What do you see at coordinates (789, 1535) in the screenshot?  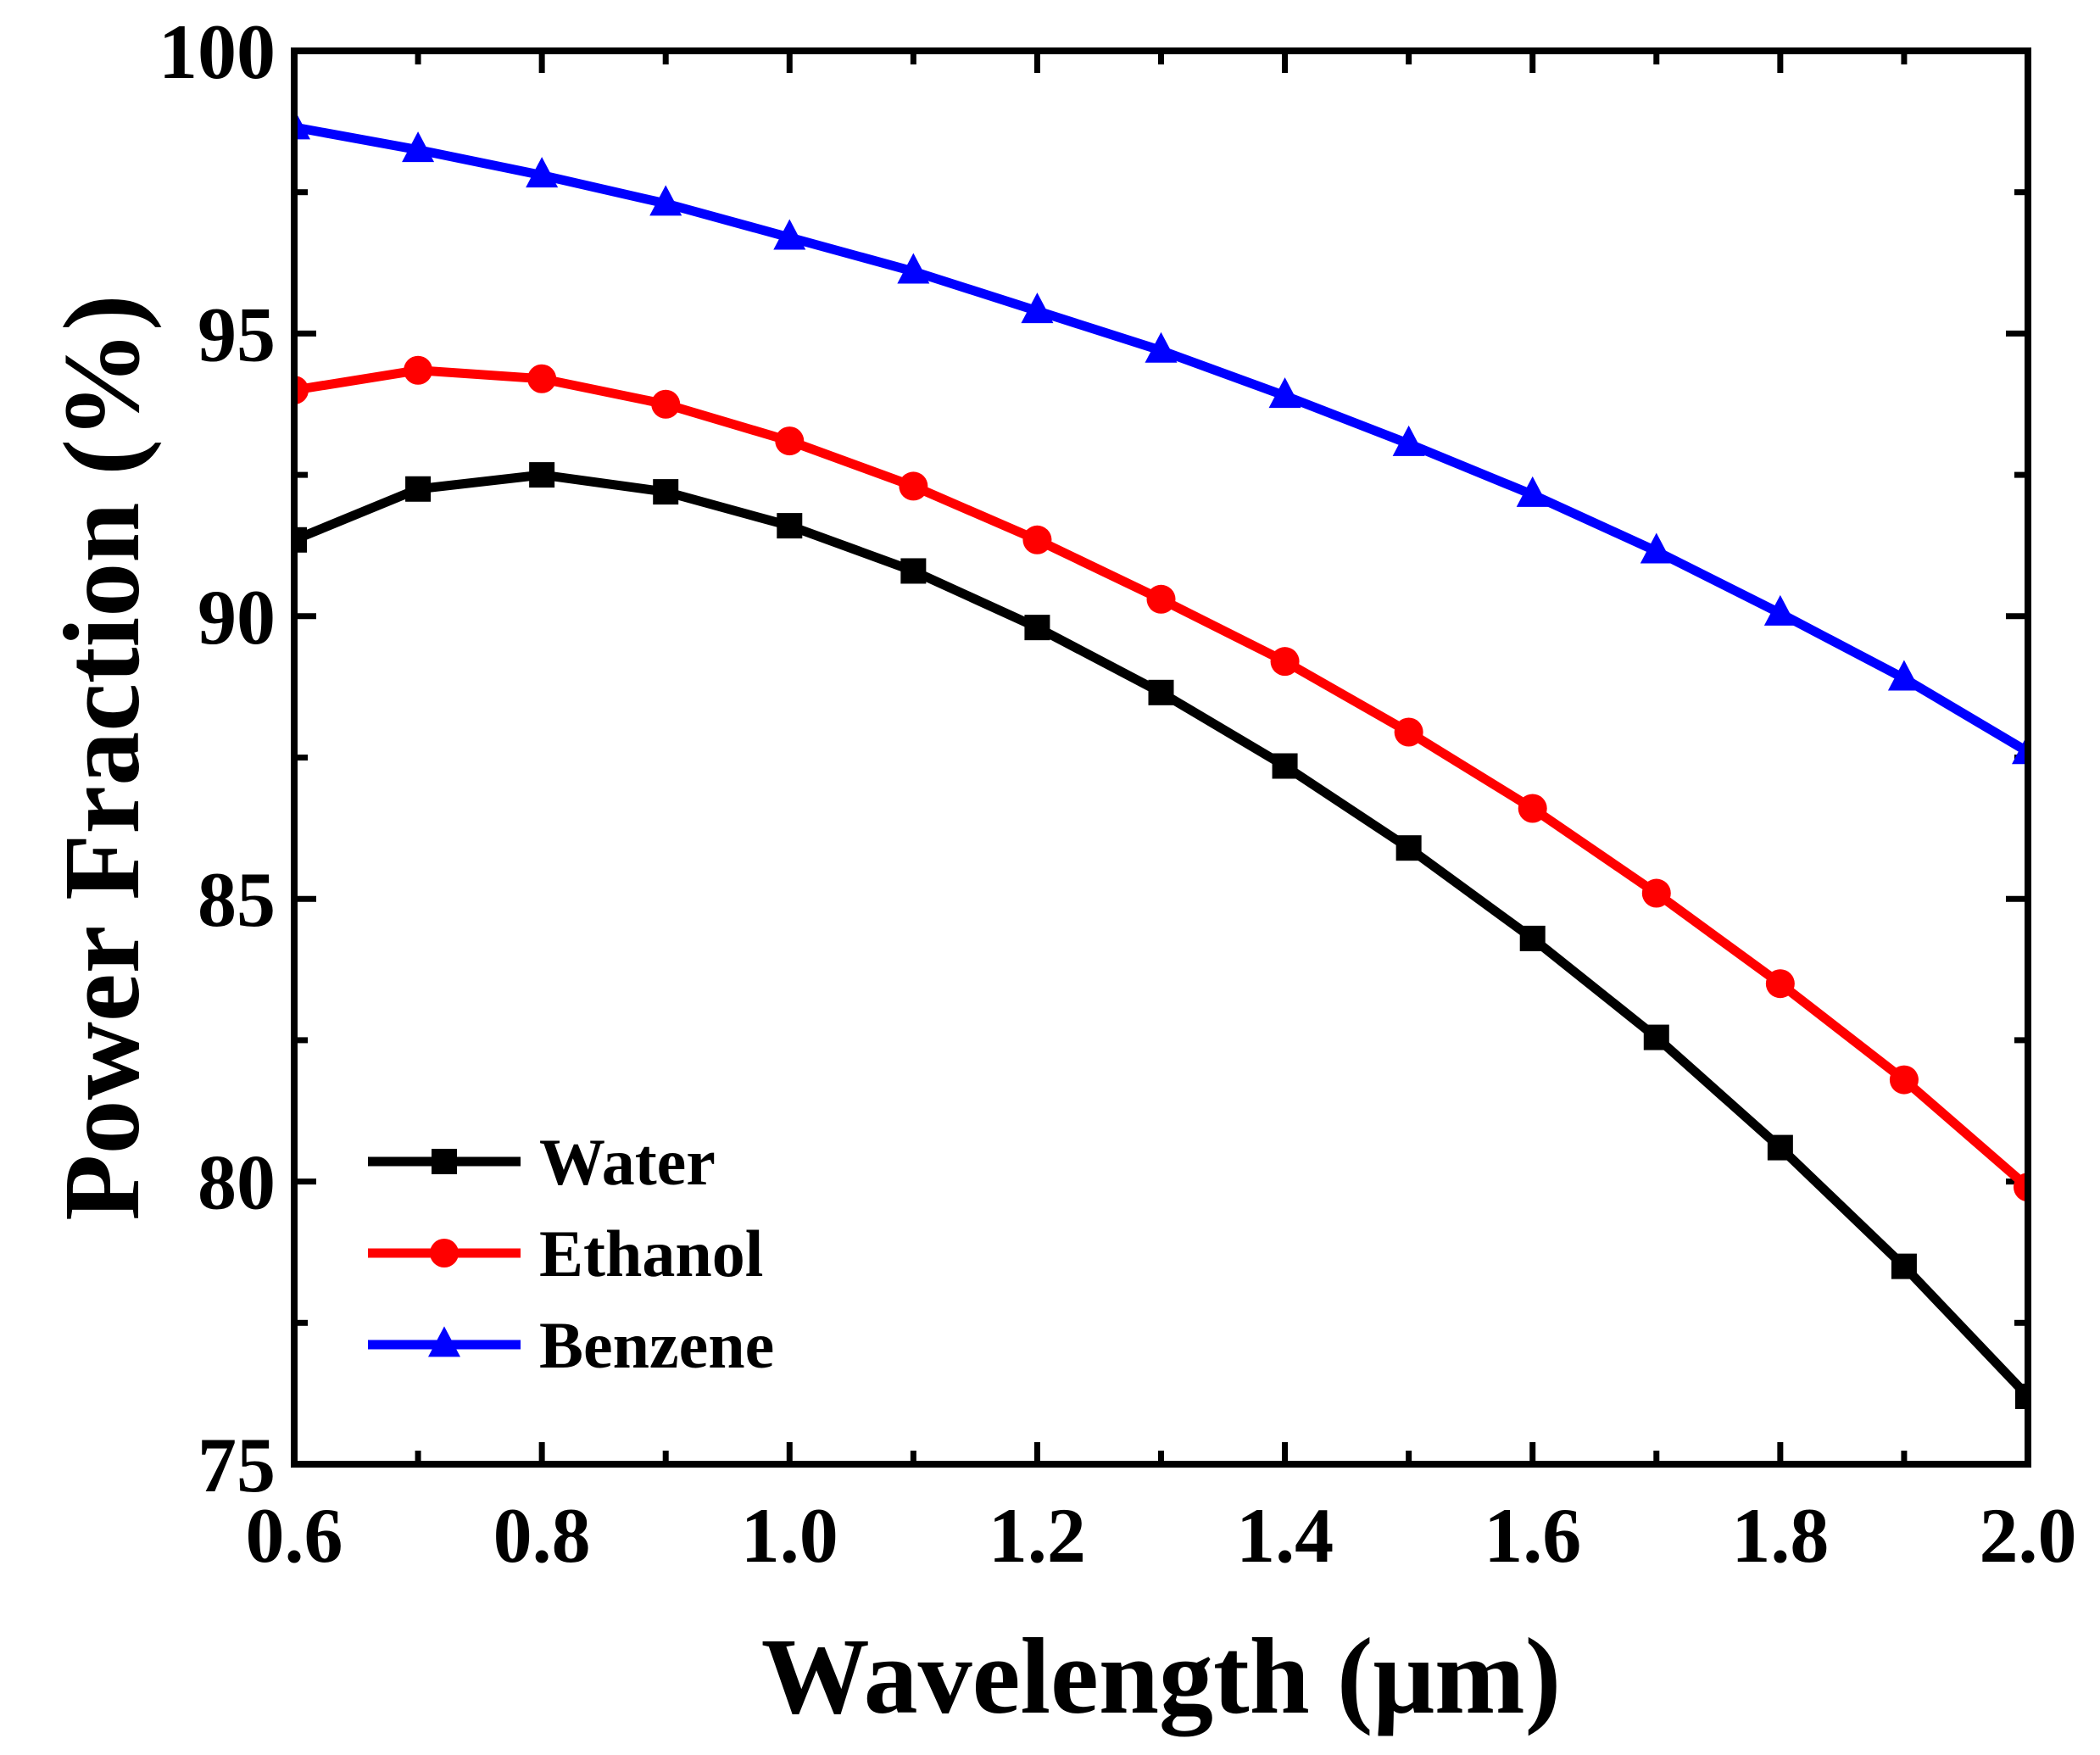 I see `x-tick-label: 1.0` at bounding box center [789, 1535].